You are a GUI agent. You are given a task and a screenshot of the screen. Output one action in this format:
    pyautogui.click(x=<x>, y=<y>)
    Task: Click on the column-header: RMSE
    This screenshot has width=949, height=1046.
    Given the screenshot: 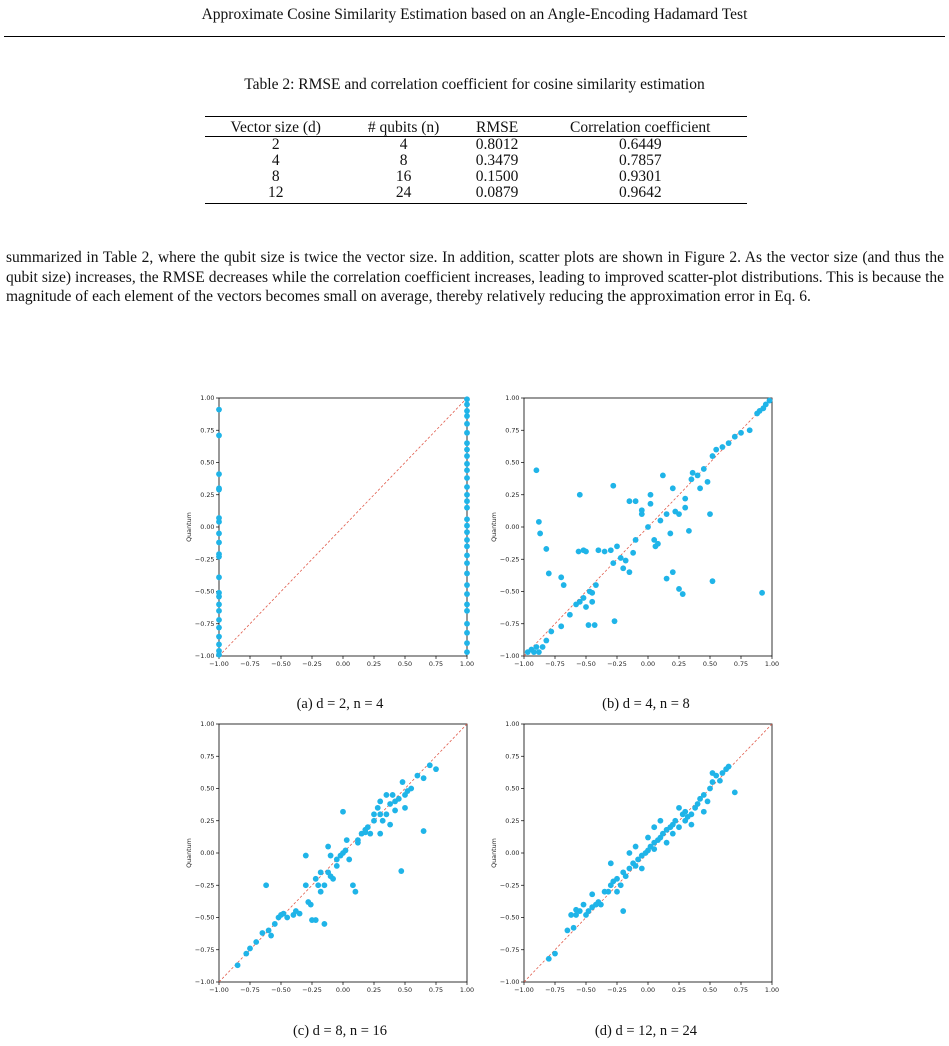 What is the action you would take?
    pyautogui.click(x=497, y=126)
    